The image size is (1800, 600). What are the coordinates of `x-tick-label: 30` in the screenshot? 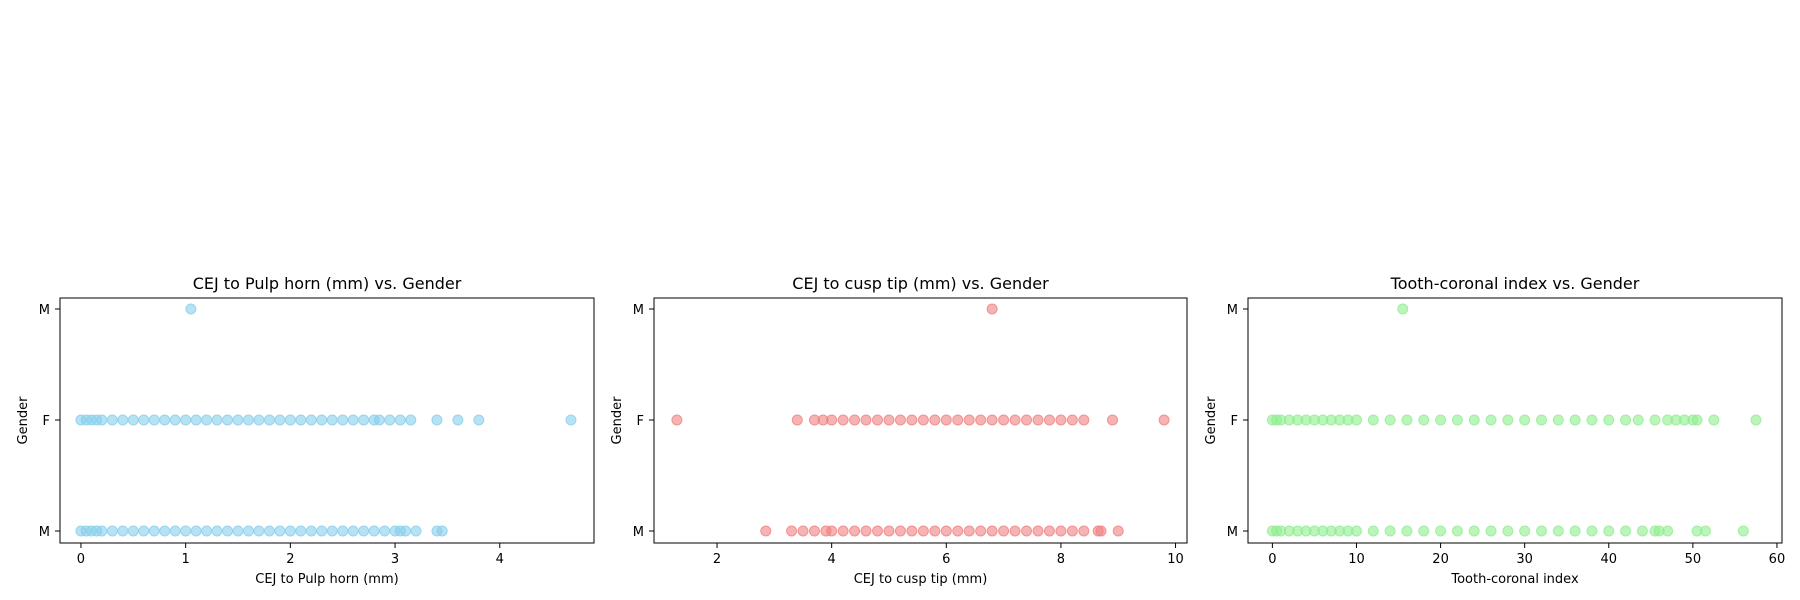 It's located at (1524, 559).